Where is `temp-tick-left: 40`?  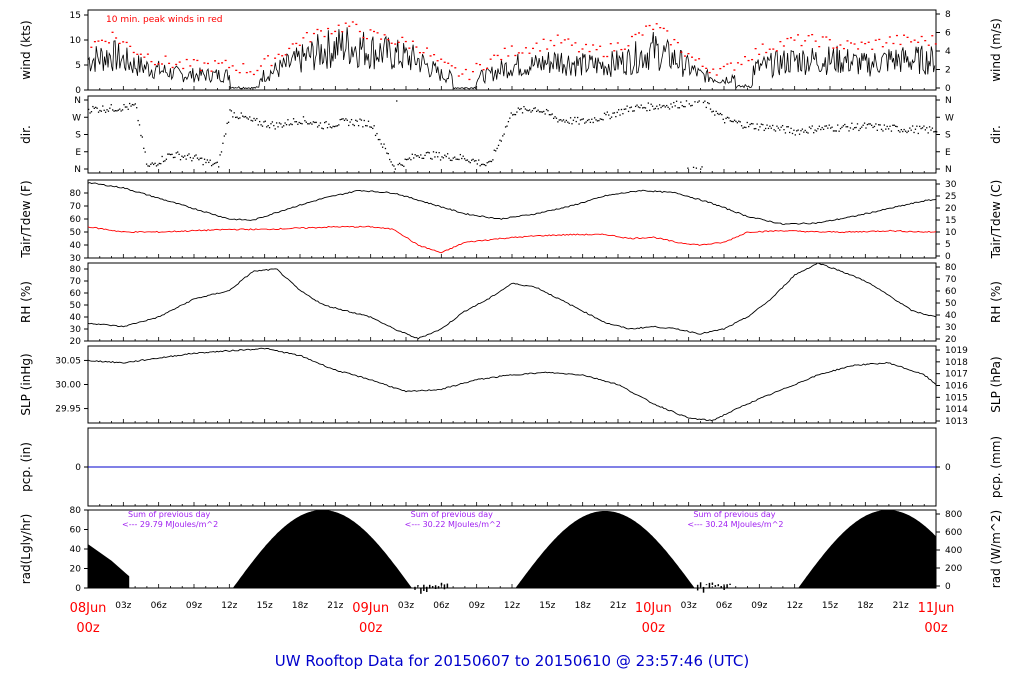 temp-tick-left: 40 is located at coordinates (76, 246).